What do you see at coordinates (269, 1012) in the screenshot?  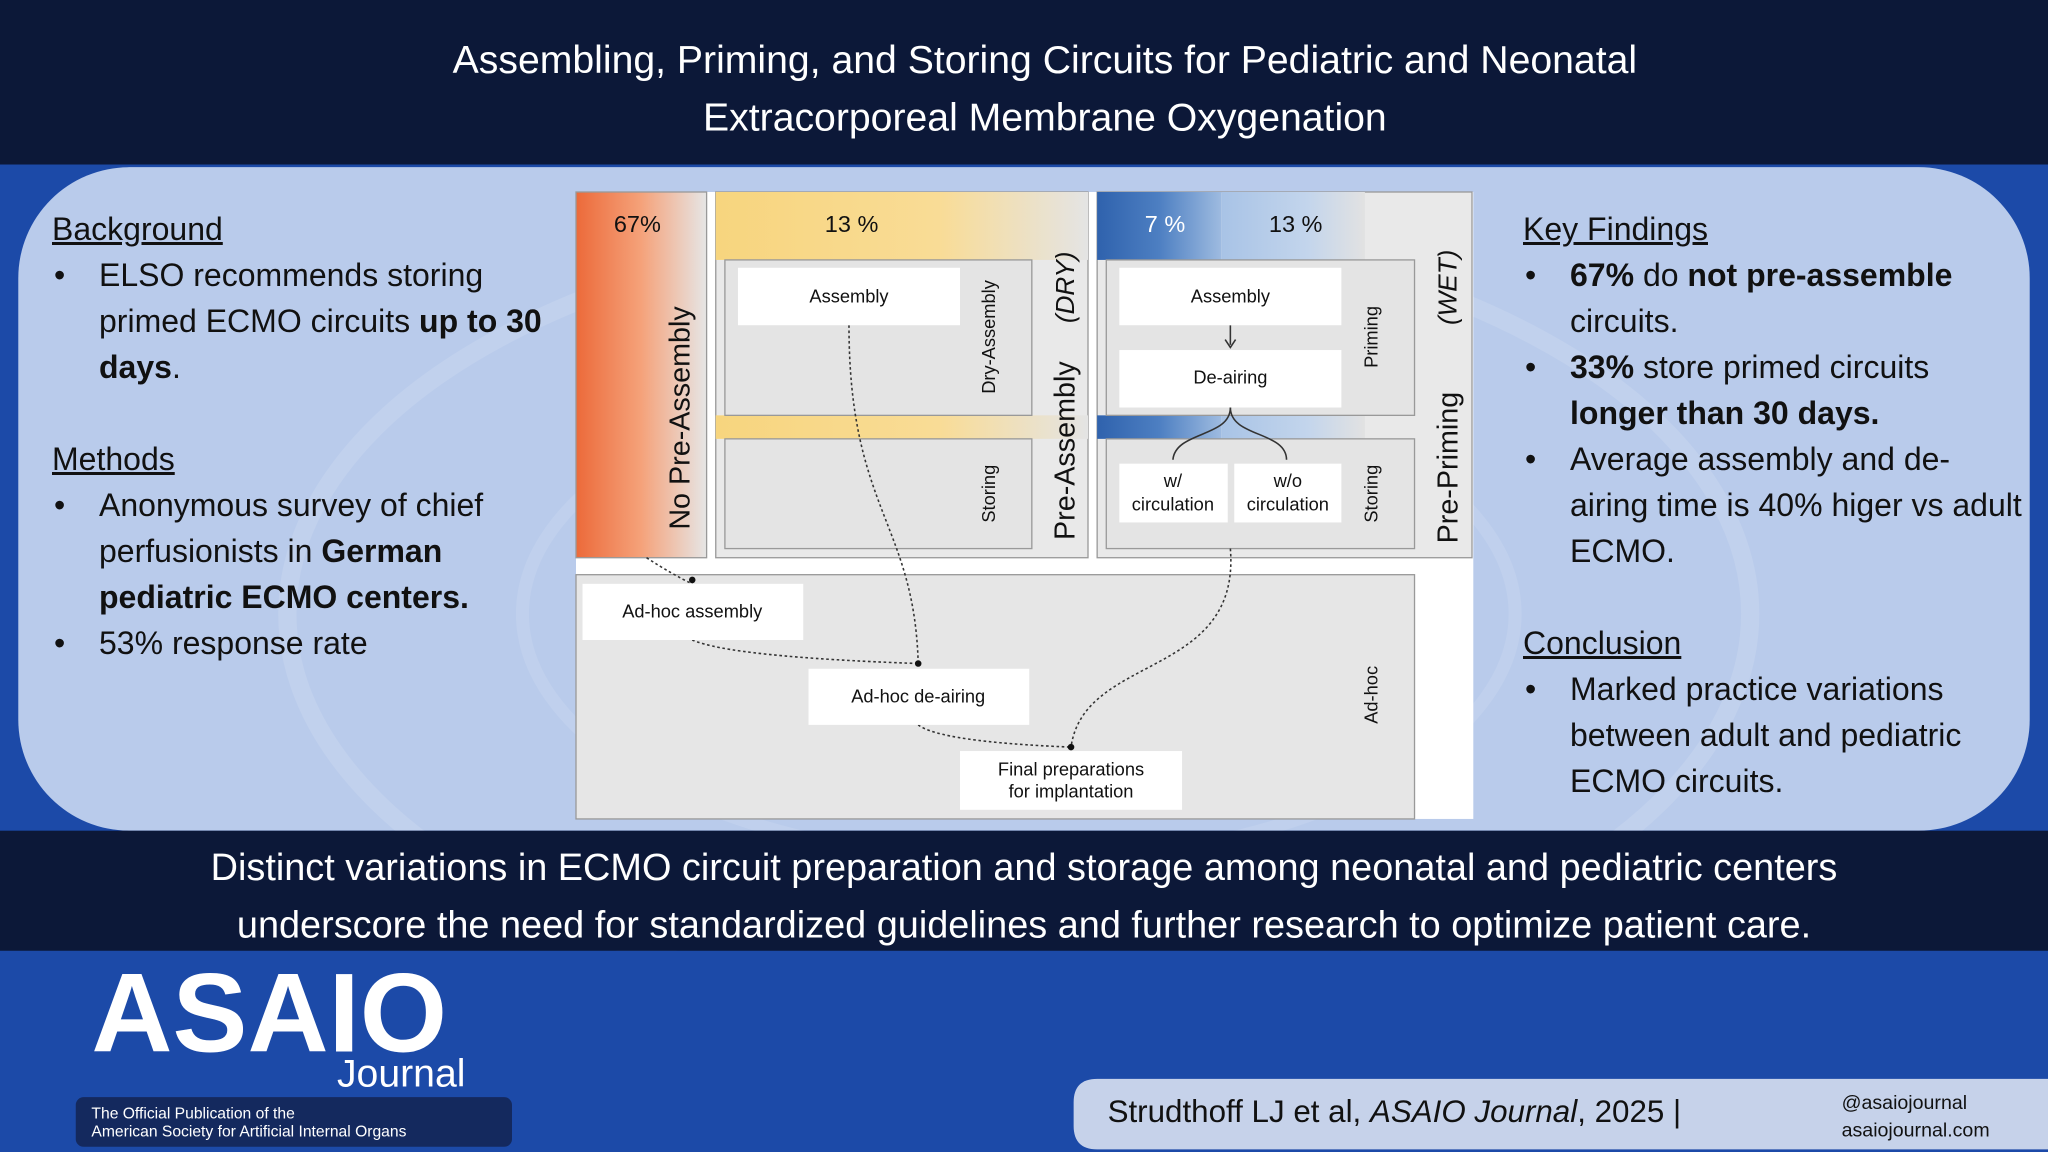 I see `logo: ASAIO` at bounding box center [269, 1012].